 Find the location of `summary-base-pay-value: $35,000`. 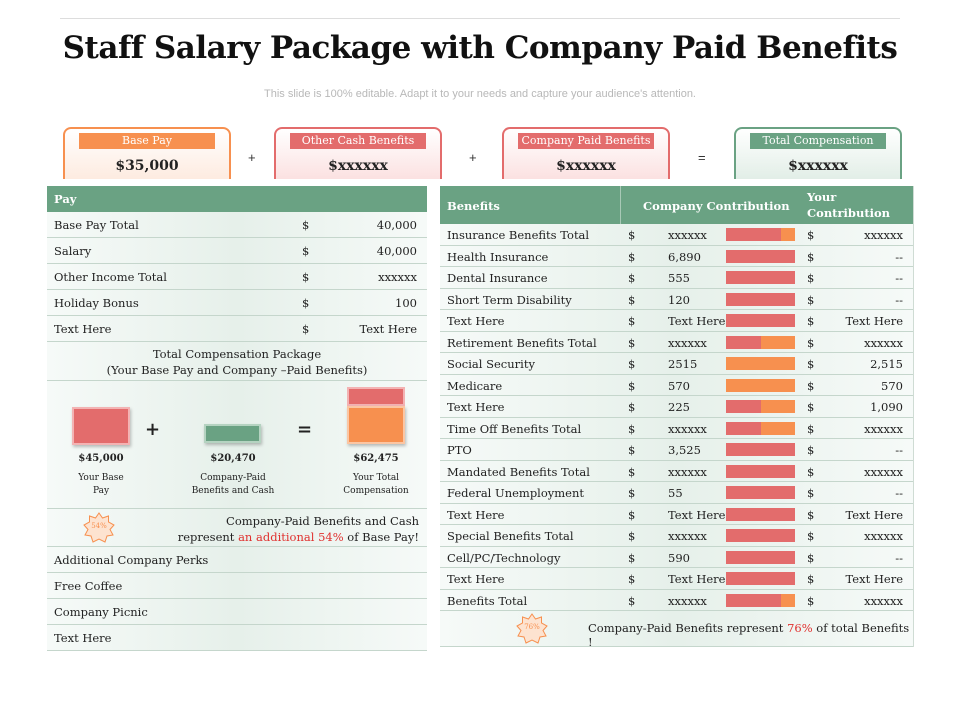

summary-base-pay-value: $35,000 is located at coordinates (147, 166).